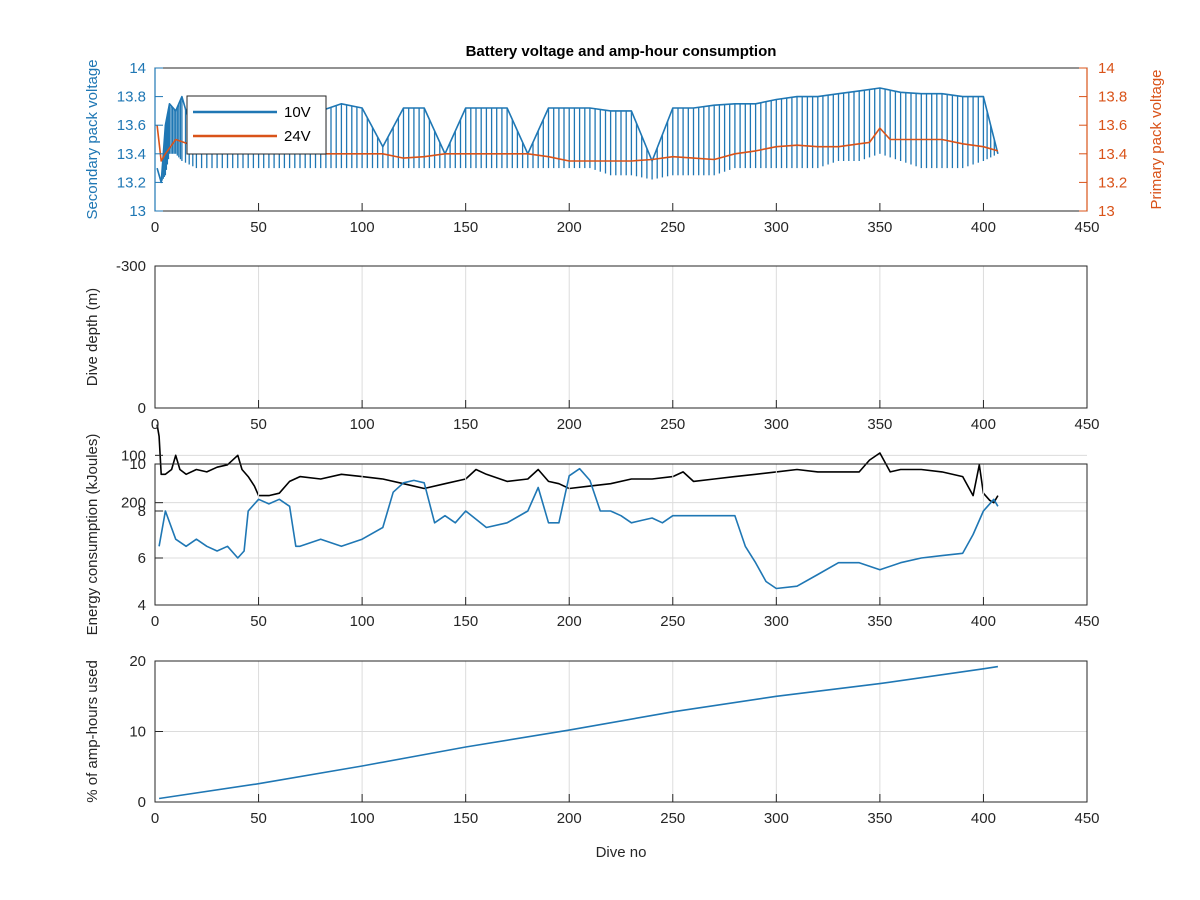 The height and width of the screenshot is (900, 1200). Describe the element at coordinates (142, 511) in the screenshot. I see `y-tick-label: 8` at that location.